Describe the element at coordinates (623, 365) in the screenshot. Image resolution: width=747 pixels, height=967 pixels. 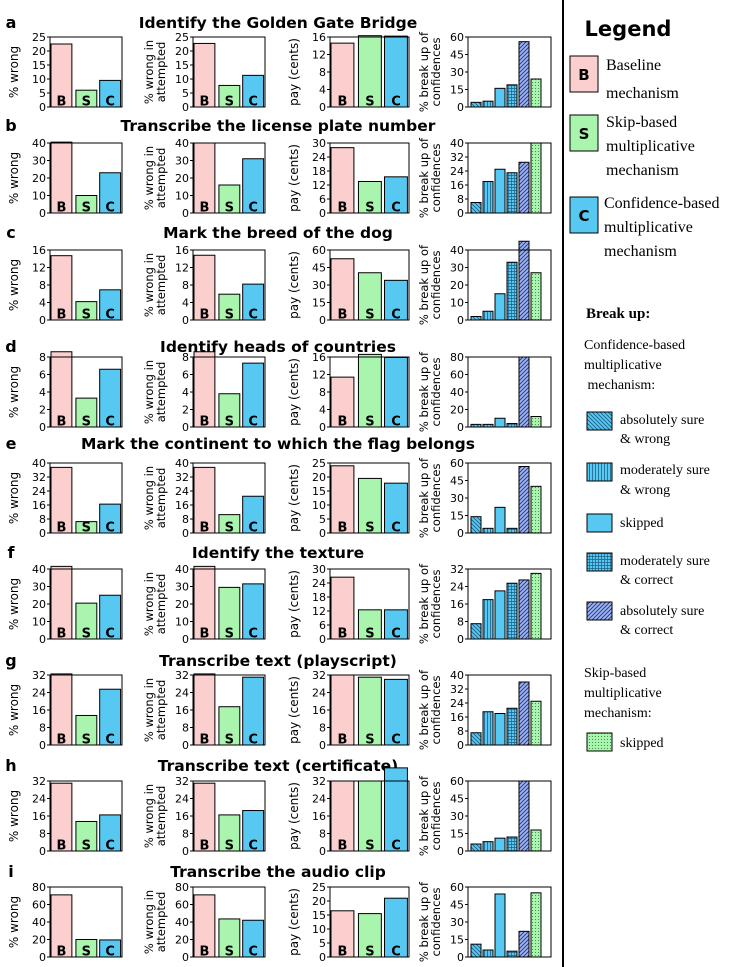
I see `conf-heading: multiplicative` at that location.